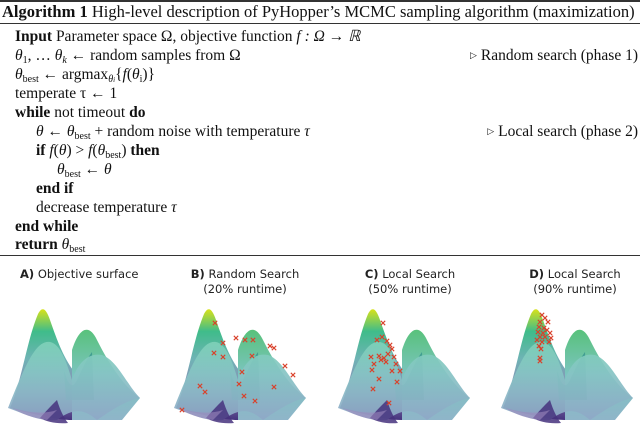 The height and width of the screenshot is (426, 640). What do you see at coordinates (553, 55) in the screenshot?
I see `comment-phase1: ▷ Random search (phase 1)` at bounding box center [553, 55].